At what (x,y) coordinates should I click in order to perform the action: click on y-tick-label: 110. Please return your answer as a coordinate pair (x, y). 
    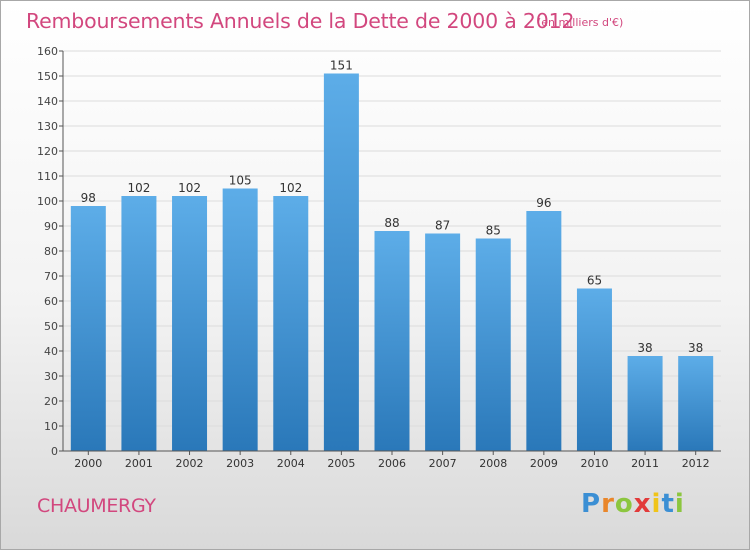
    Looking at the image, I should click on (47, 176).